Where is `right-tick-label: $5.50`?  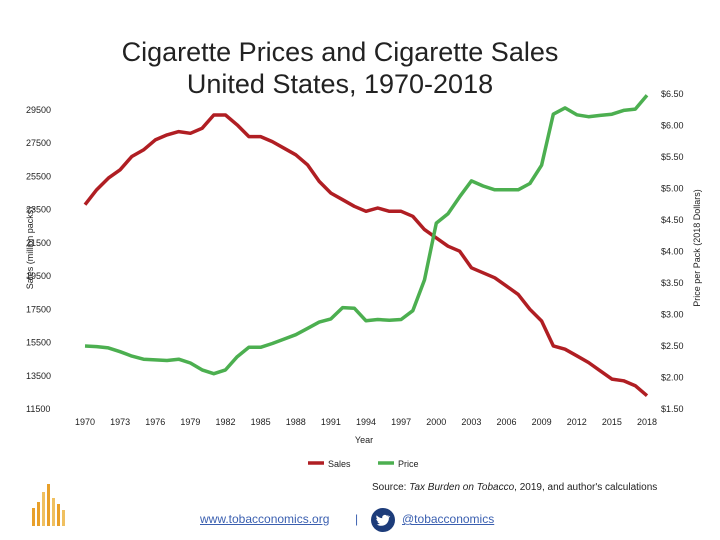
right-tick-label: $5.50 is located at coordinates (672, 157).